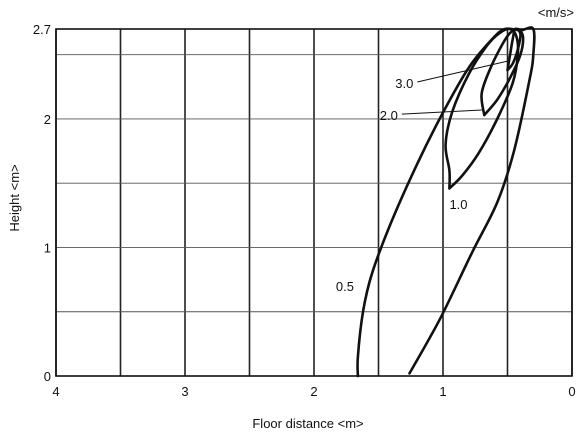  What do you see at coordinates (404, 83) in the screenshot?
I see `contour-label: 3.0` at bounding box center [404, 83].